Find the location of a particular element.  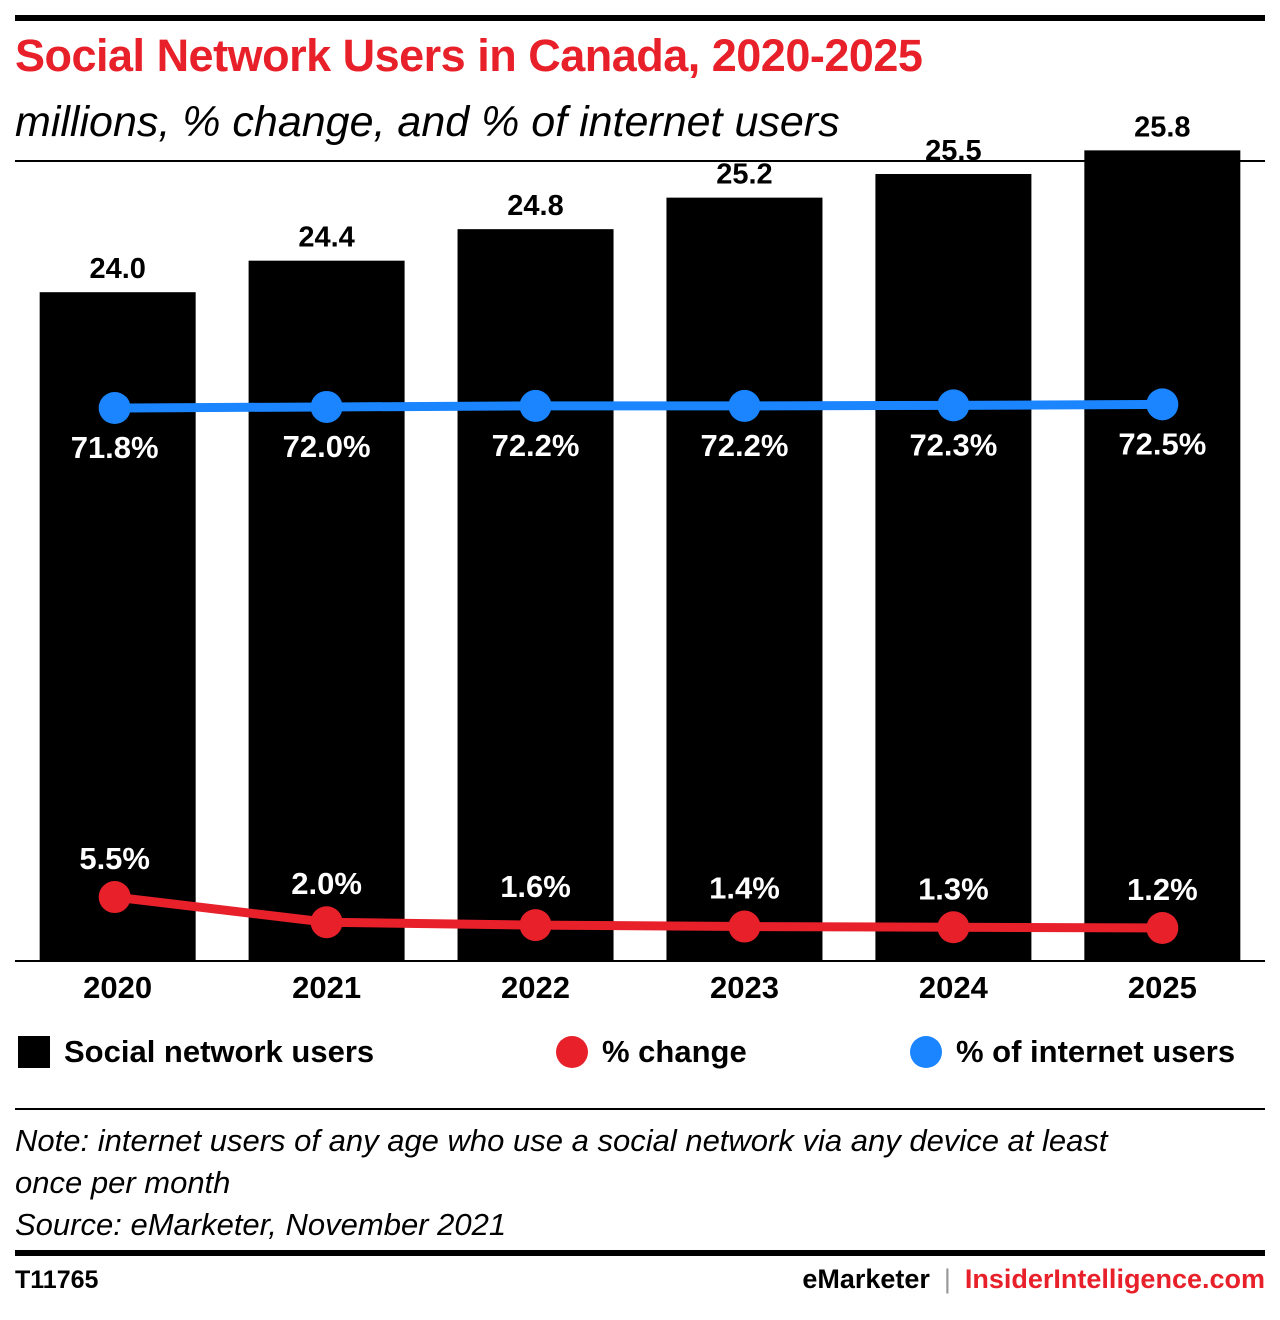

brand-emarketer: eMarketer is located at coordinates (866, 1279).